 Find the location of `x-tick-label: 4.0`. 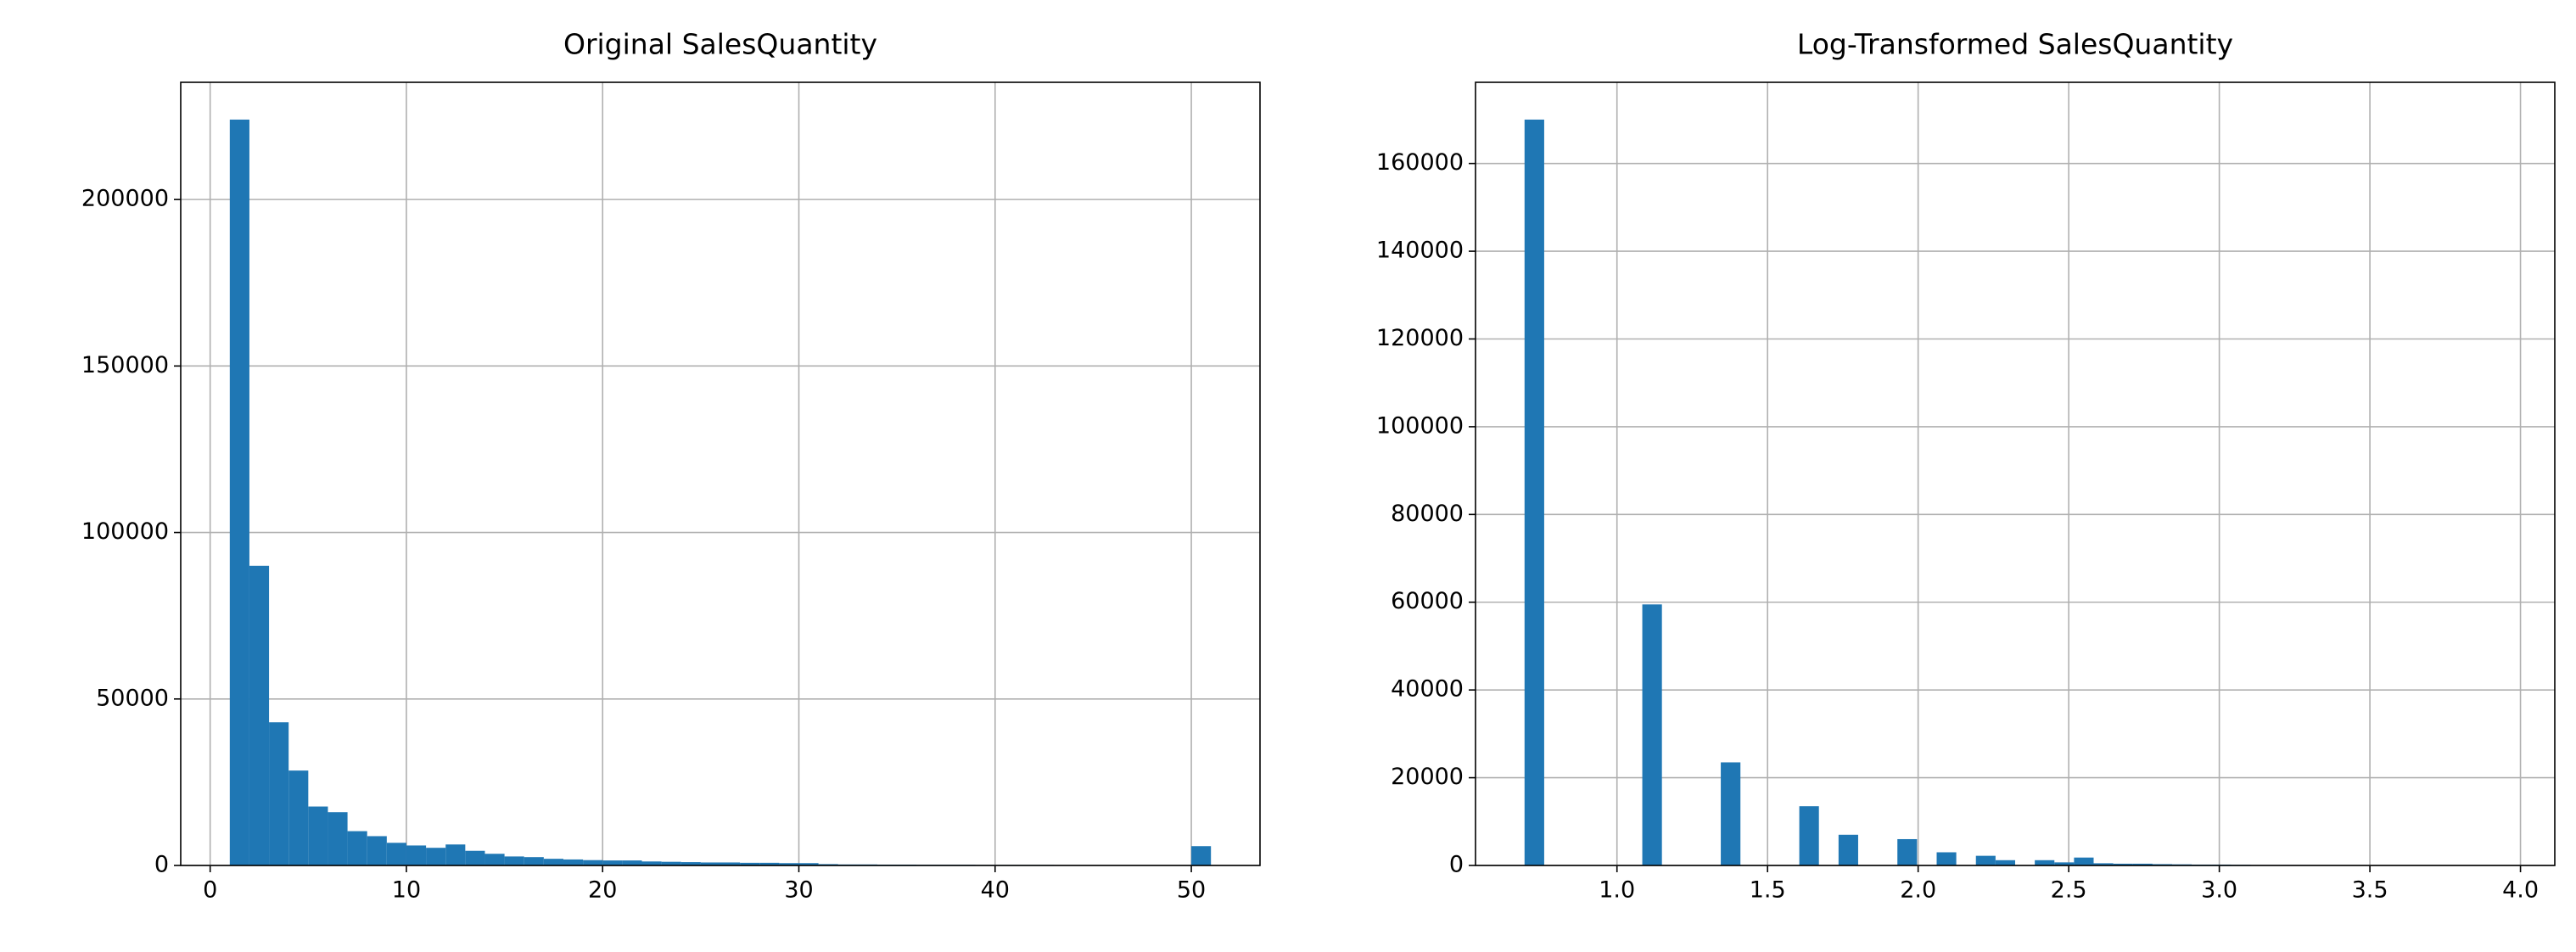

x-tick-label: 4.0 is located at coordinates (2520, 890).